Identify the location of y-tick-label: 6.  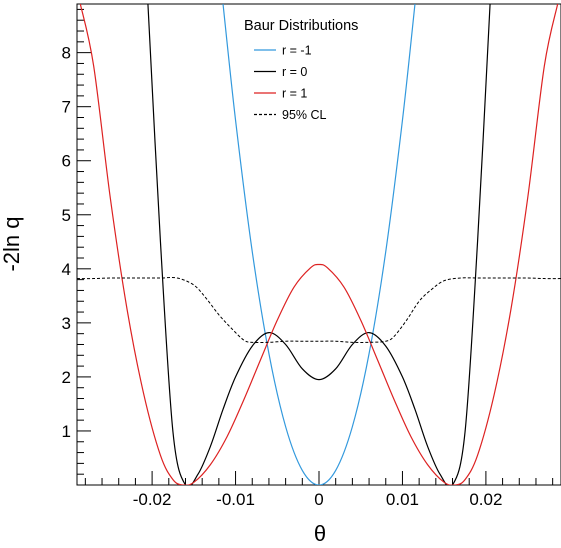
(66, 161).